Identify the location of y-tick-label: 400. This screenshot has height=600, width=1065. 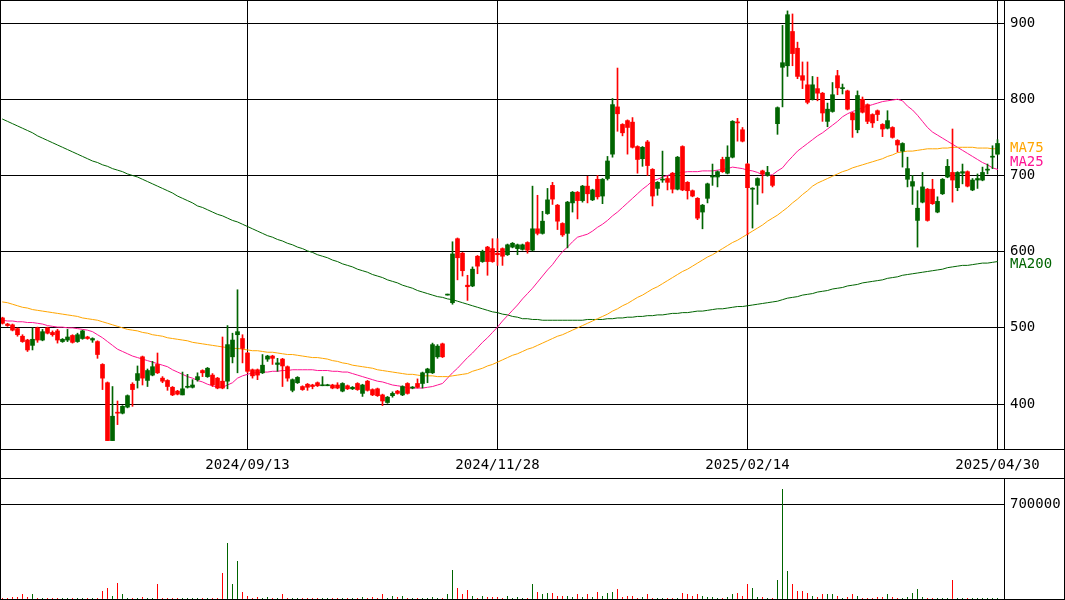
(1023, 402).